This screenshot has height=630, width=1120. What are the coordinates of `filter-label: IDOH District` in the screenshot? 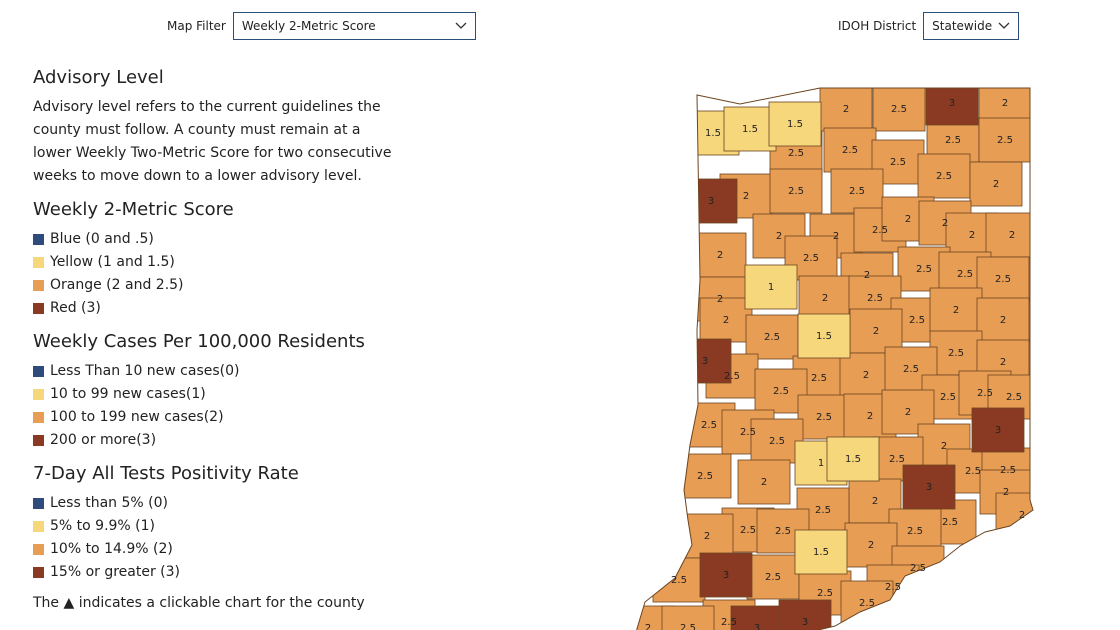 It's located at (877, 26).